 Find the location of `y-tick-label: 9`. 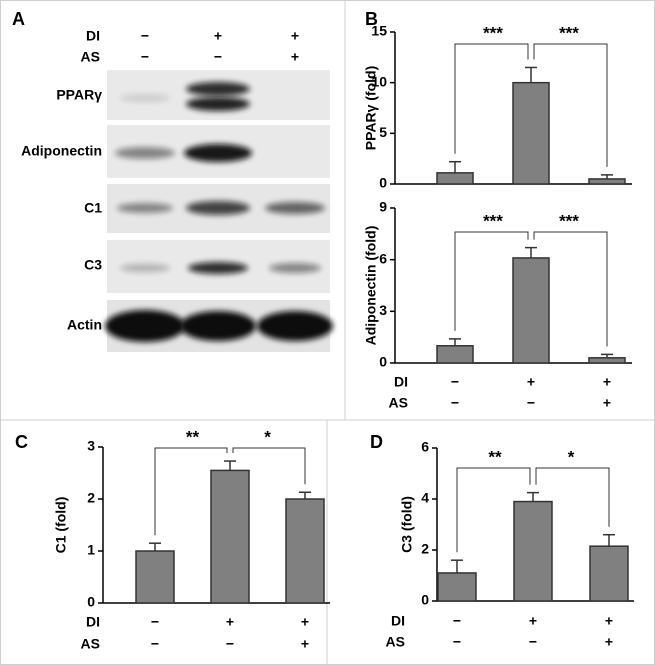

y-tick-label: 9 is located at coordinates (383, 207).